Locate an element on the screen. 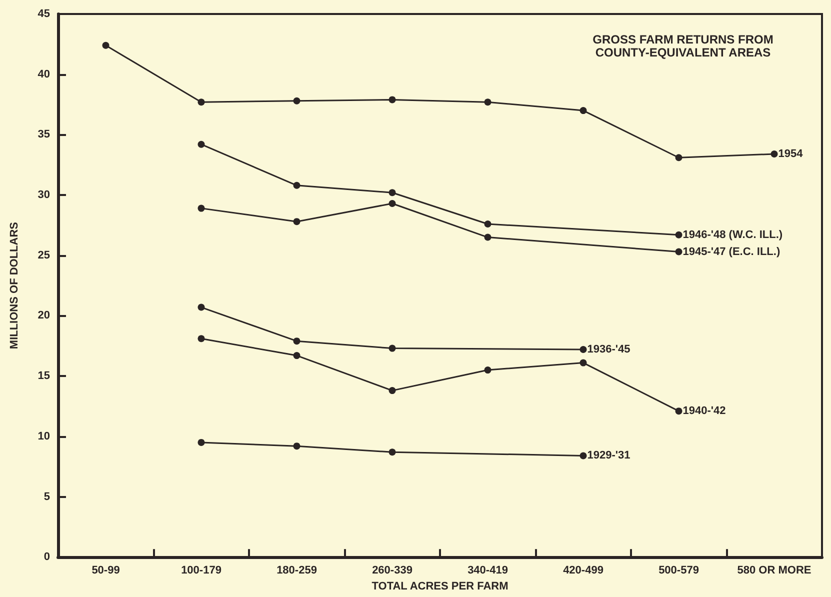 The width and height of the screenshot is (831, 597). series-label: 1946-'48 (W.C. ILL.) is located at coordinates (732, 234).